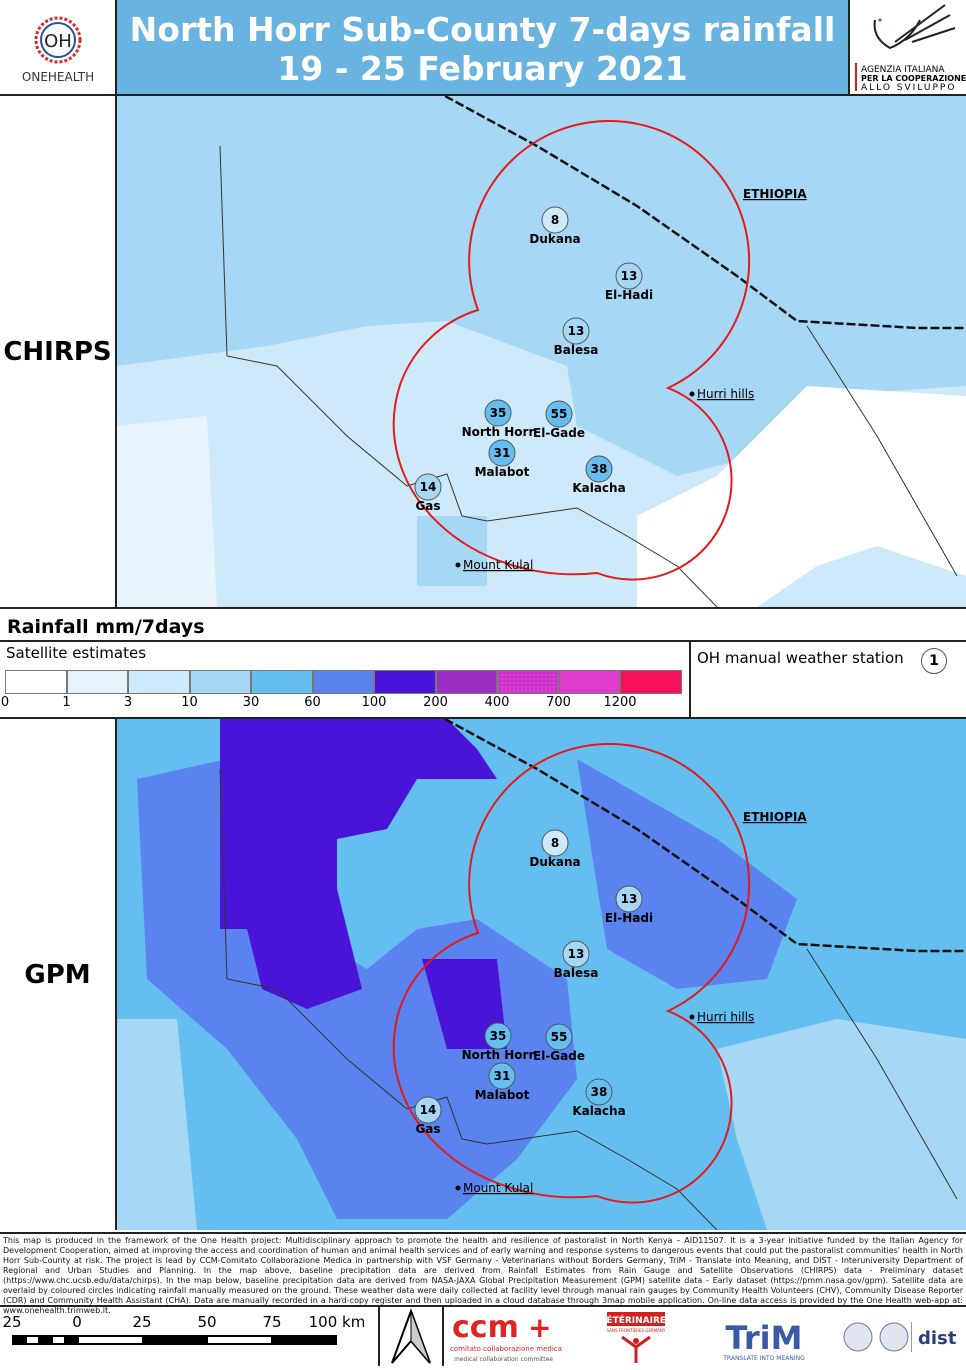 The image size is (966, 1370). What do you see at coordinates (937, 1338) in the screenshot?
I see `dist-logo: dist` at bounding box center [937, 1338].